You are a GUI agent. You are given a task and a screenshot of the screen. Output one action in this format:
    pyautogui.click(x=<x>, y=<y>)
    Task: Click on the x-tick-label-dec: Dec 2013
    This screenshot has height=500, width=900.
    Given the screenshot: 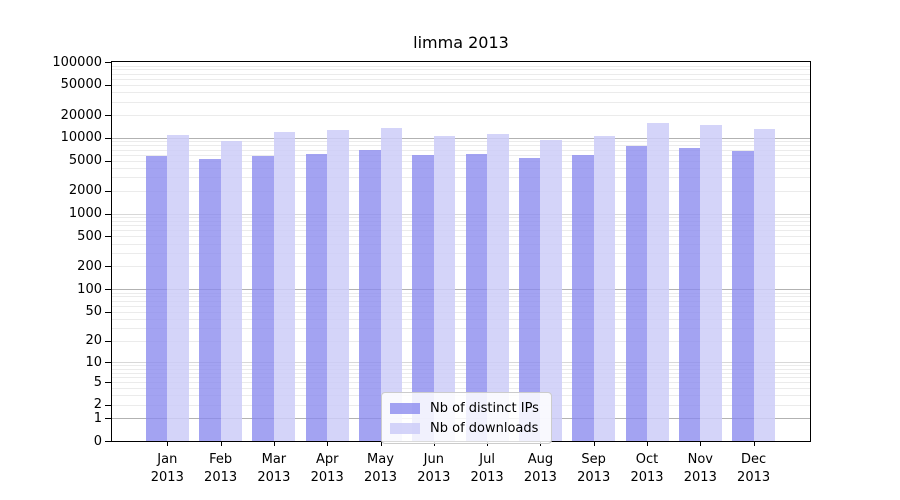 What is the action you would take?
    pyautogui.click(x=754, y=468)
    